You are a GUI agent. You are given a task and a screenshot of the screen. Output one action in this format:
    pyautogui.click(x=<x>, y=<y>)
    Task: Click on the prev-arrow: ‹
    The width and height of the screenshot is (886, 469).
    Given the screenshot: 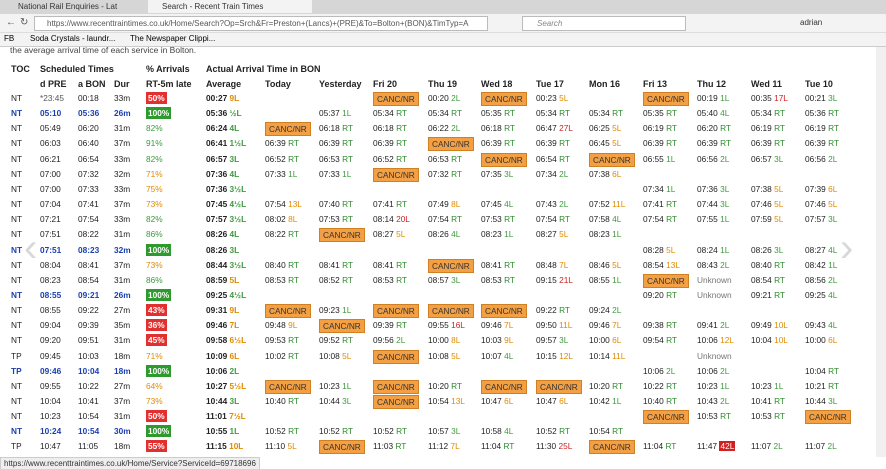 What is the action you would take?
    pyautogui.click(x=31, y=248)
    